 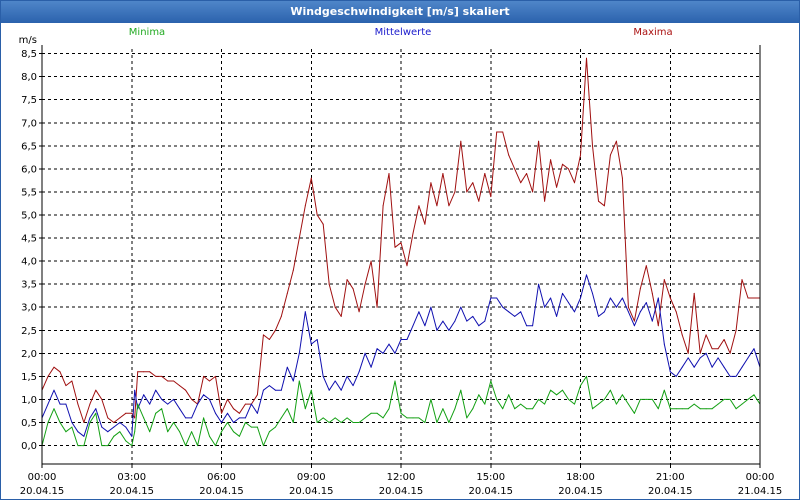 I want to click on y-tick-label: 6,5, so click(x=29, y=146).